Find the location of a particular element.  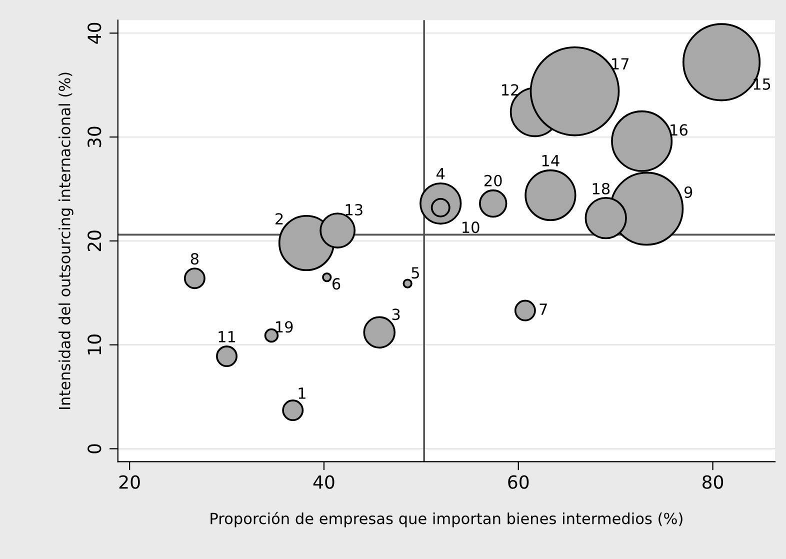

y-tick-label: 40 is located at coordinates (95, 33).